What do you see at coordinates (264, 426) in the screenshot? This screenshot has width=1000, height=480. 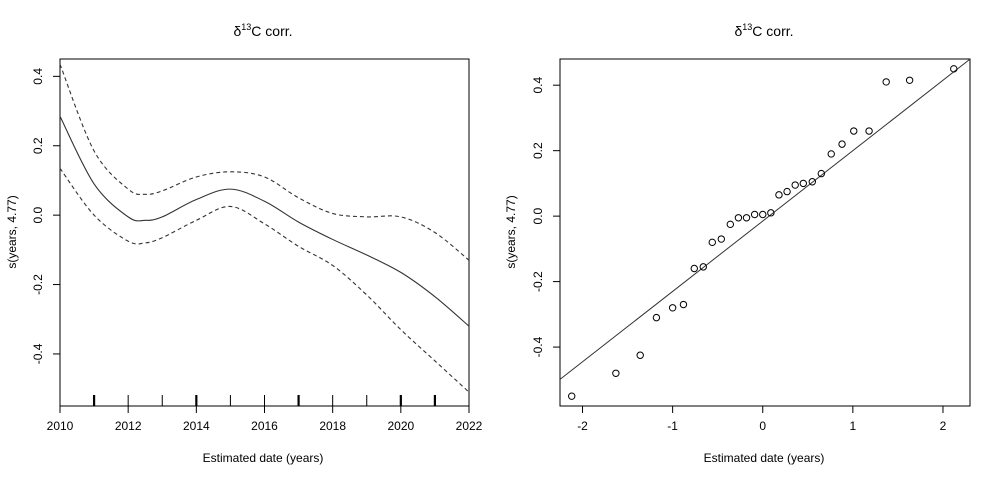 I see `x-tick-label: 2016` at bounding box center [264, 426].